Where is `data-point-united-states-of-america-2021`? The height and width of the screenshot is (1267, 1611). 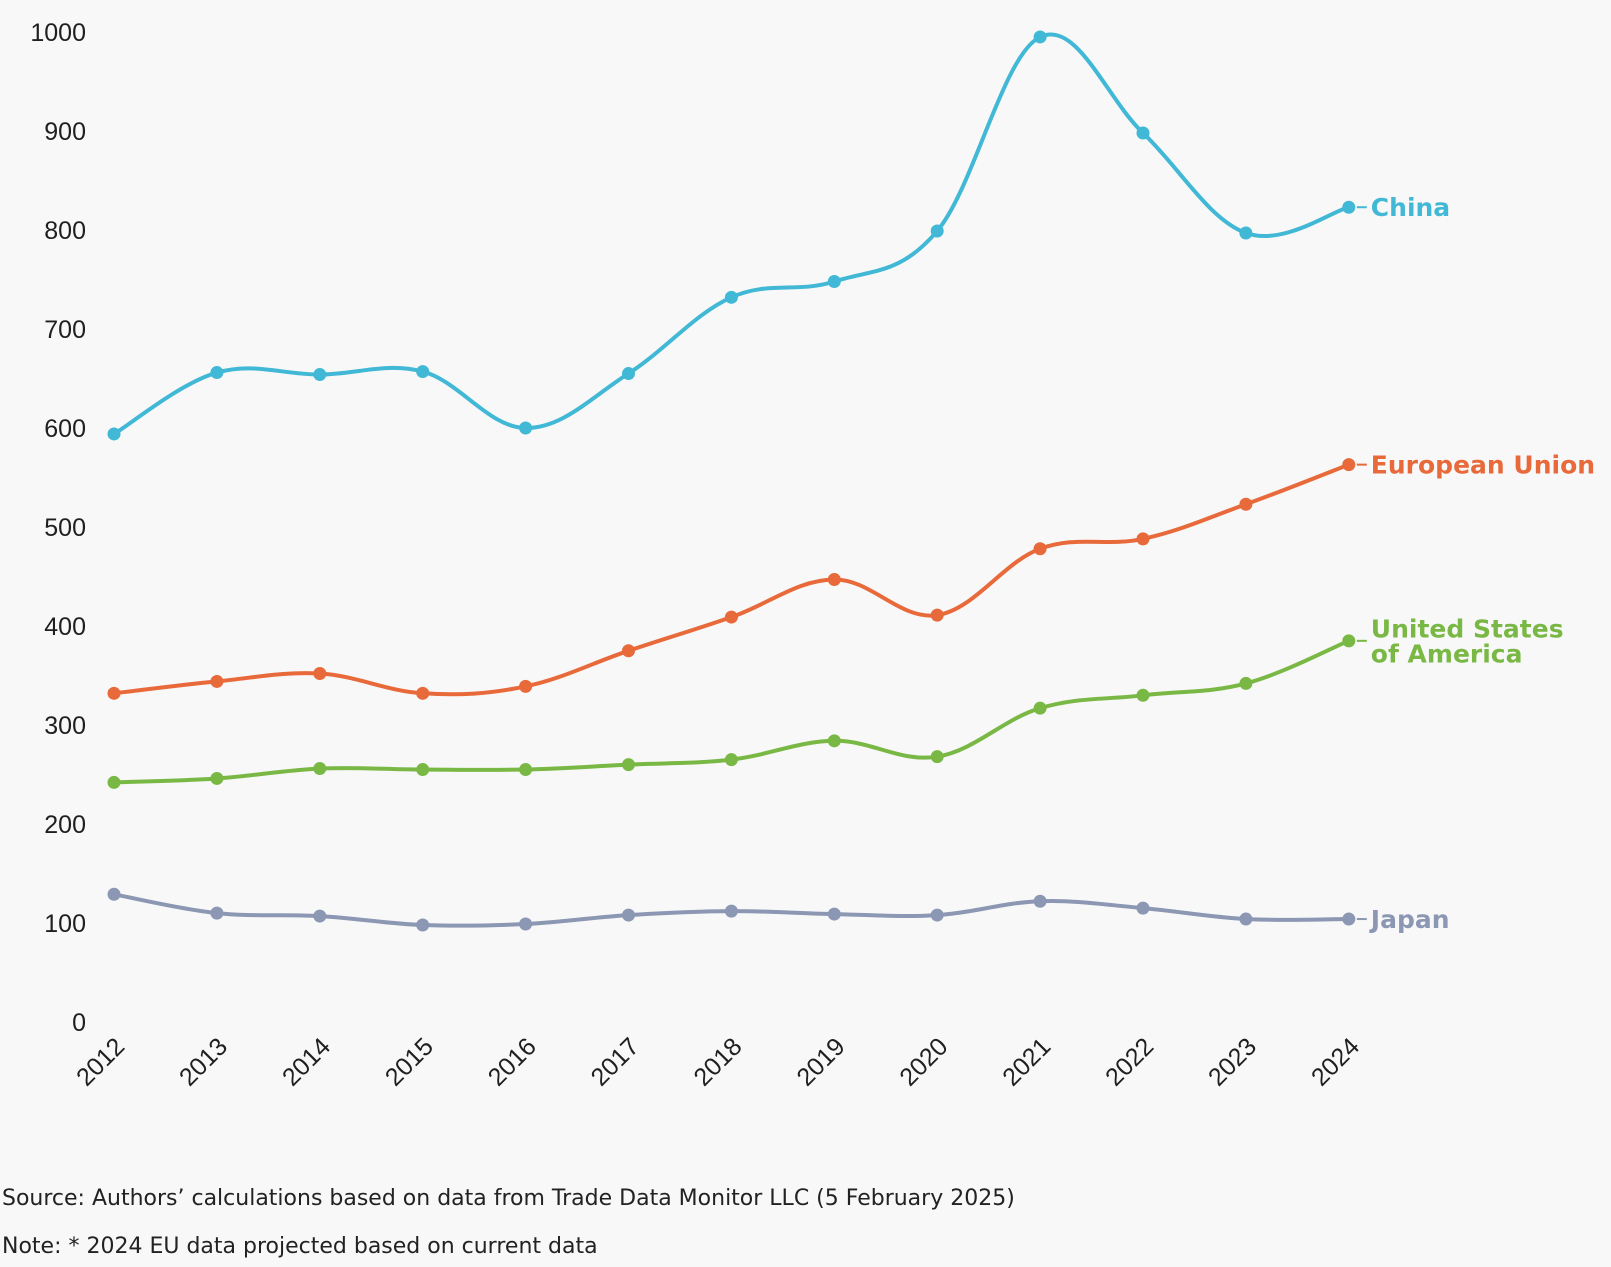 data-point-united-states-of-america-2021 is located at coordinates (1040, 708).